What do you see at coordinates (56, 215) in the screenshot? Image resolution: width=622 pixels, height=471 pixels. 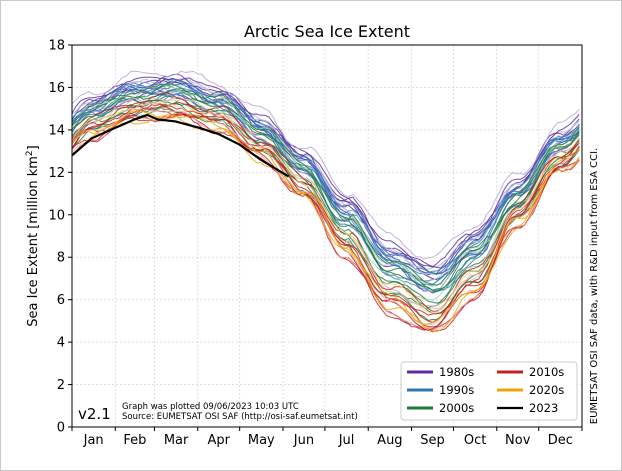 I see `y-tick-label: 10` at bounding box center [56, 215].